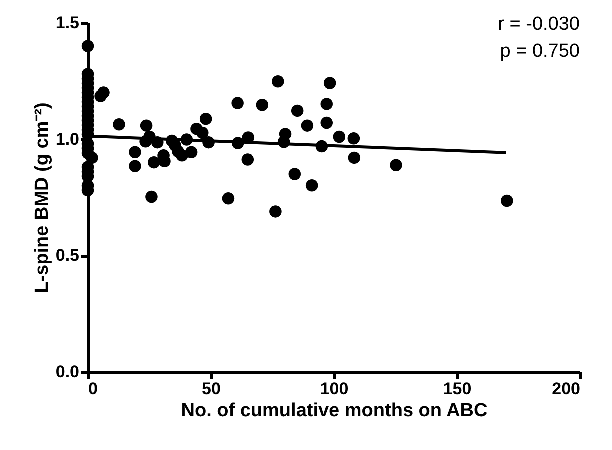  I want to click on x-tick-label: 0, so click(93, 389).